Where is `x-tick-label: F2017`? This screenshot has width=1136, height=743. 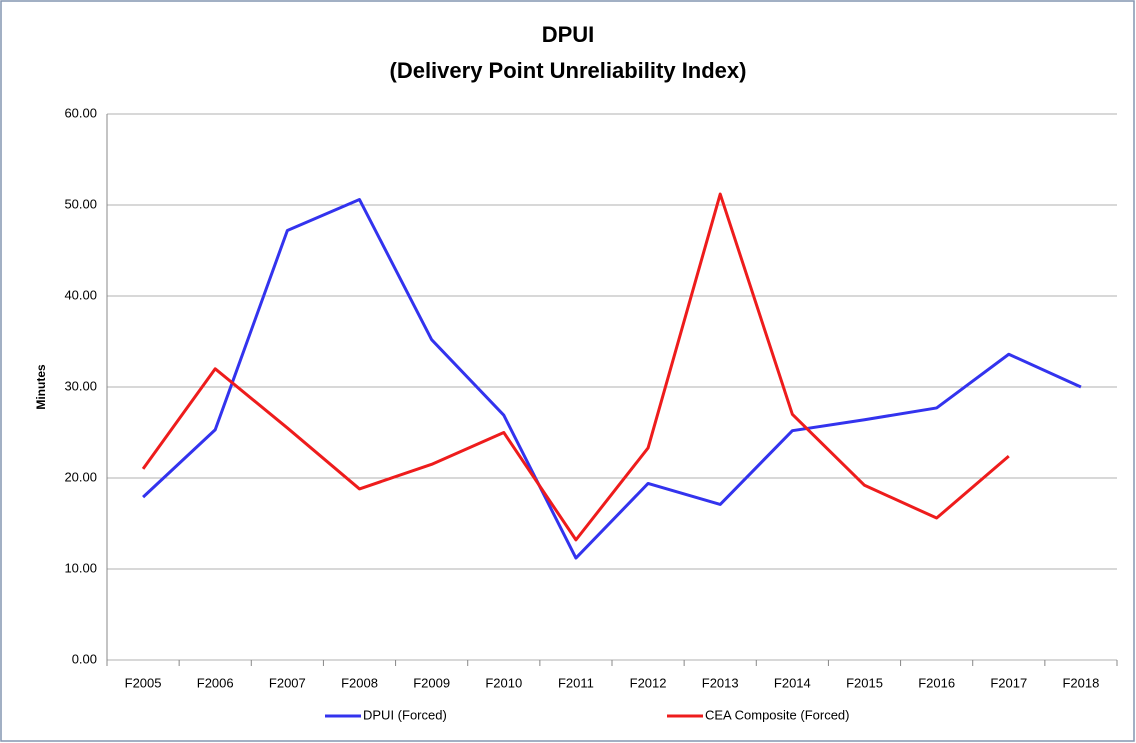 x-tick-label: F2017 is located at coordinates (1008, 682).